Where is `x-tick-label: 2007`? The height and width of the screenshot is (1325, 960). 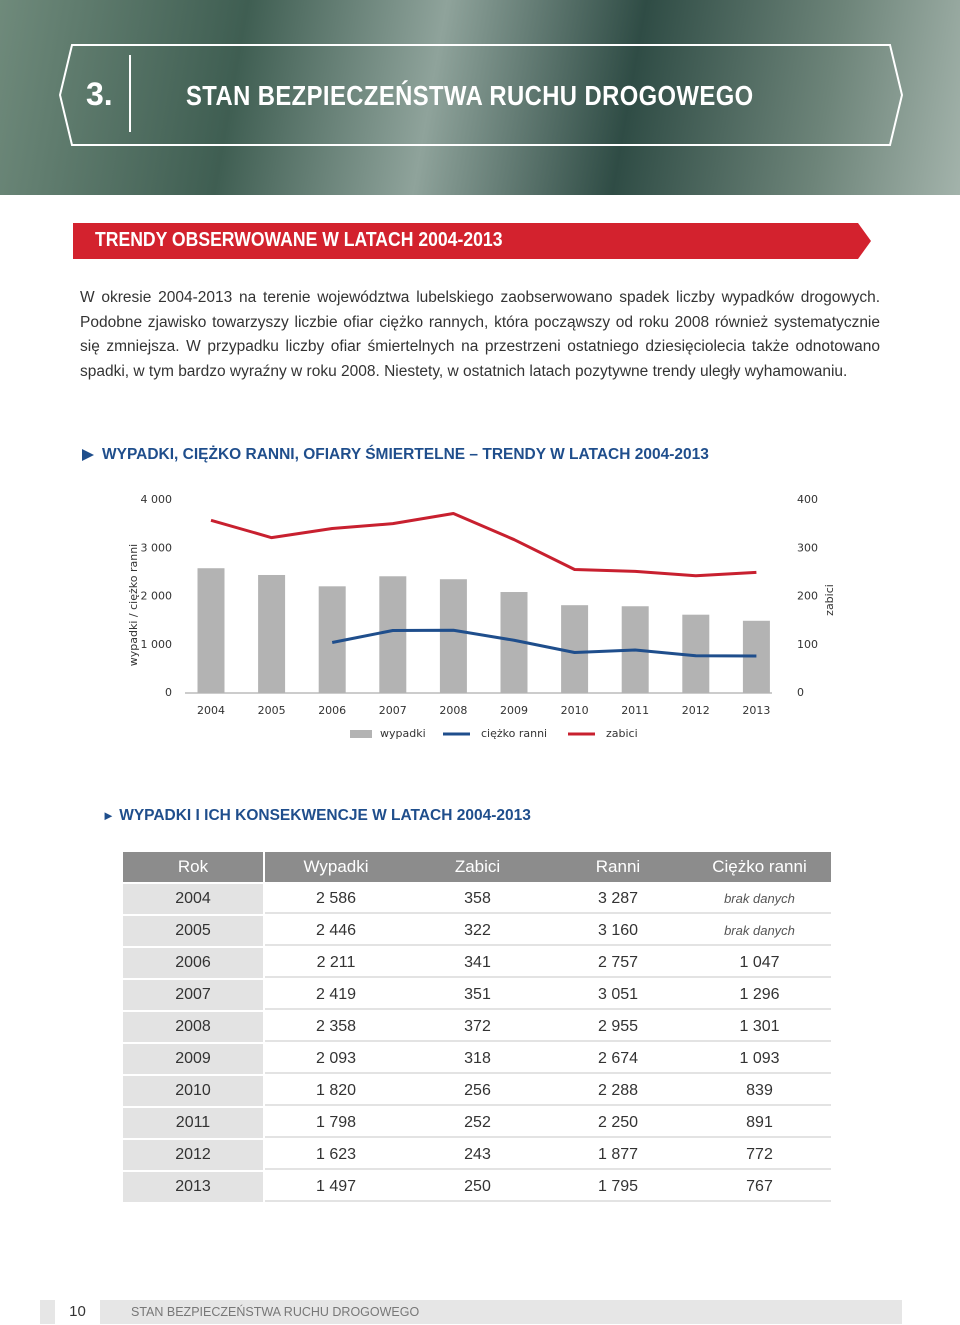 x-tick-label: 2007 is located at coordinates (393, 710).